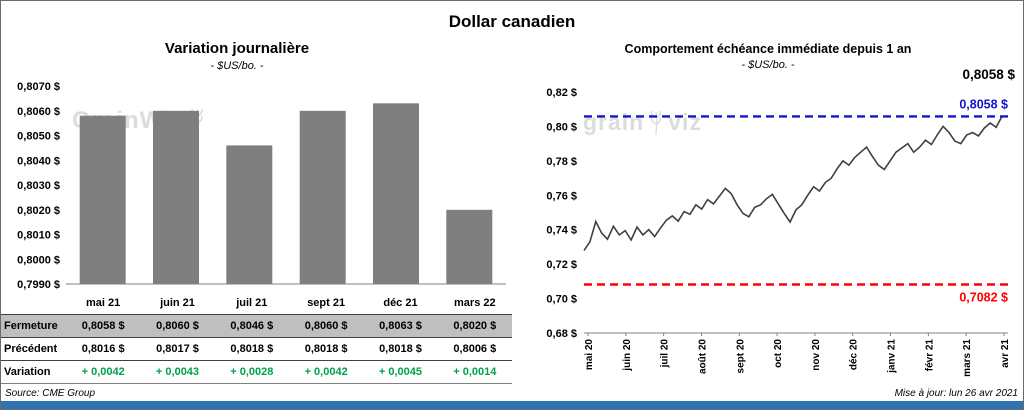  I want to click on column-header: juil 21, so click(252, 303).